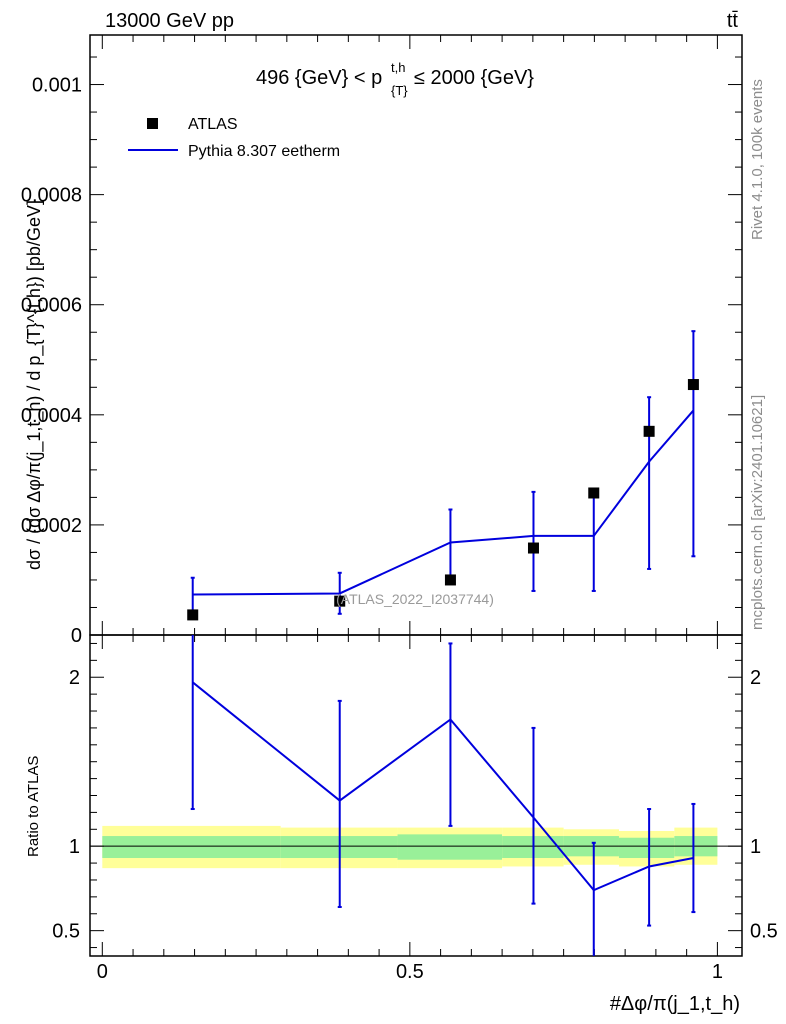 Image resolution: width=786 pixels, height=1024 pixels. I want to click on analysis-watermark: (ATLAS_2022_I2037744), so click(415, 599).